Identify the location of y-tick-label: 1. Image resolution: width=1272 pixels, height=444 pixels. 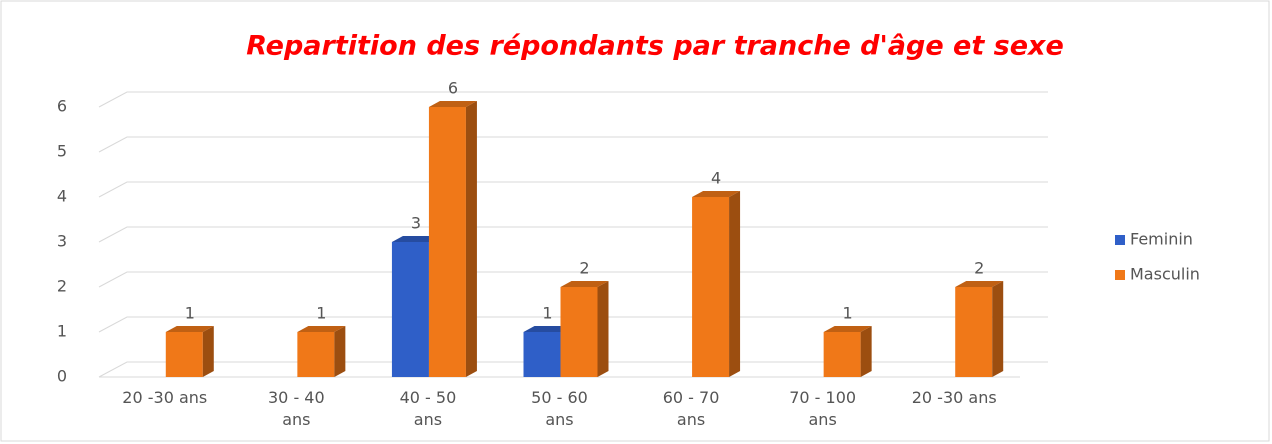
(62, 331).